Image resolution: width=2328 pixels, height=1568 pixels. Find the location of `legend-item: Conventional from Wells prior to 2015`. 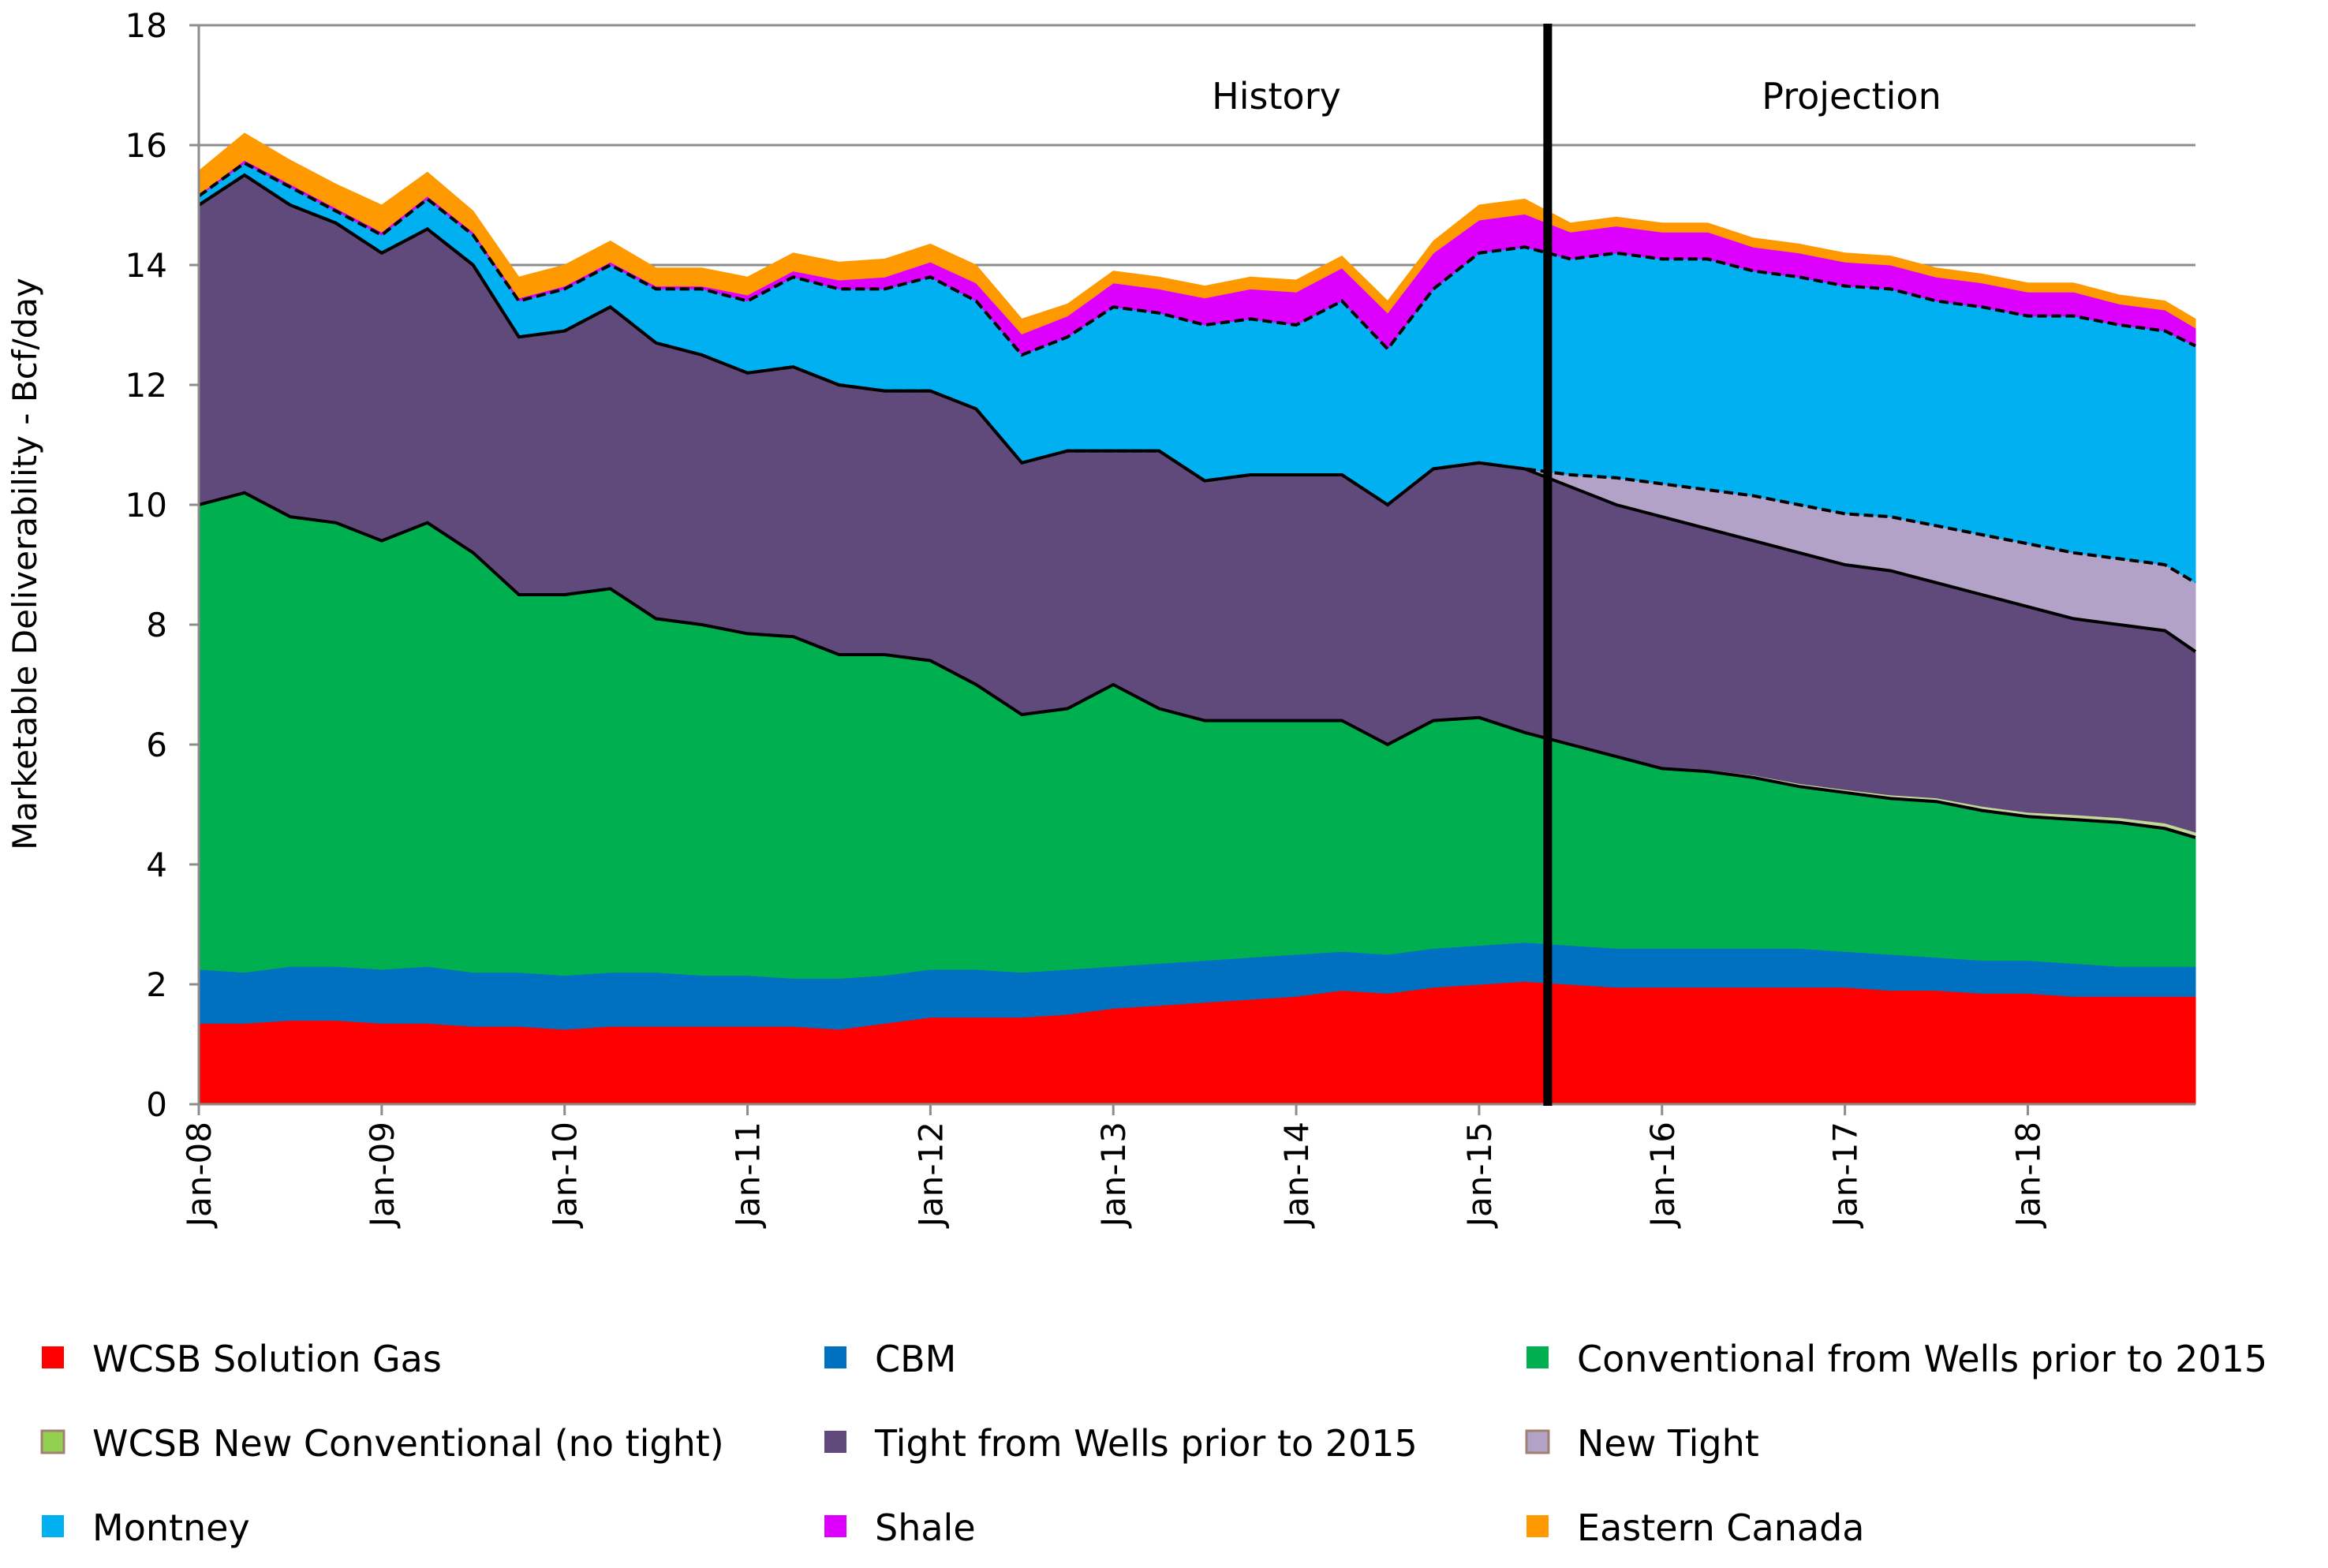

legend-item: Conventional from Wells prior to 2015 is located at coordinates (1896, 1359).